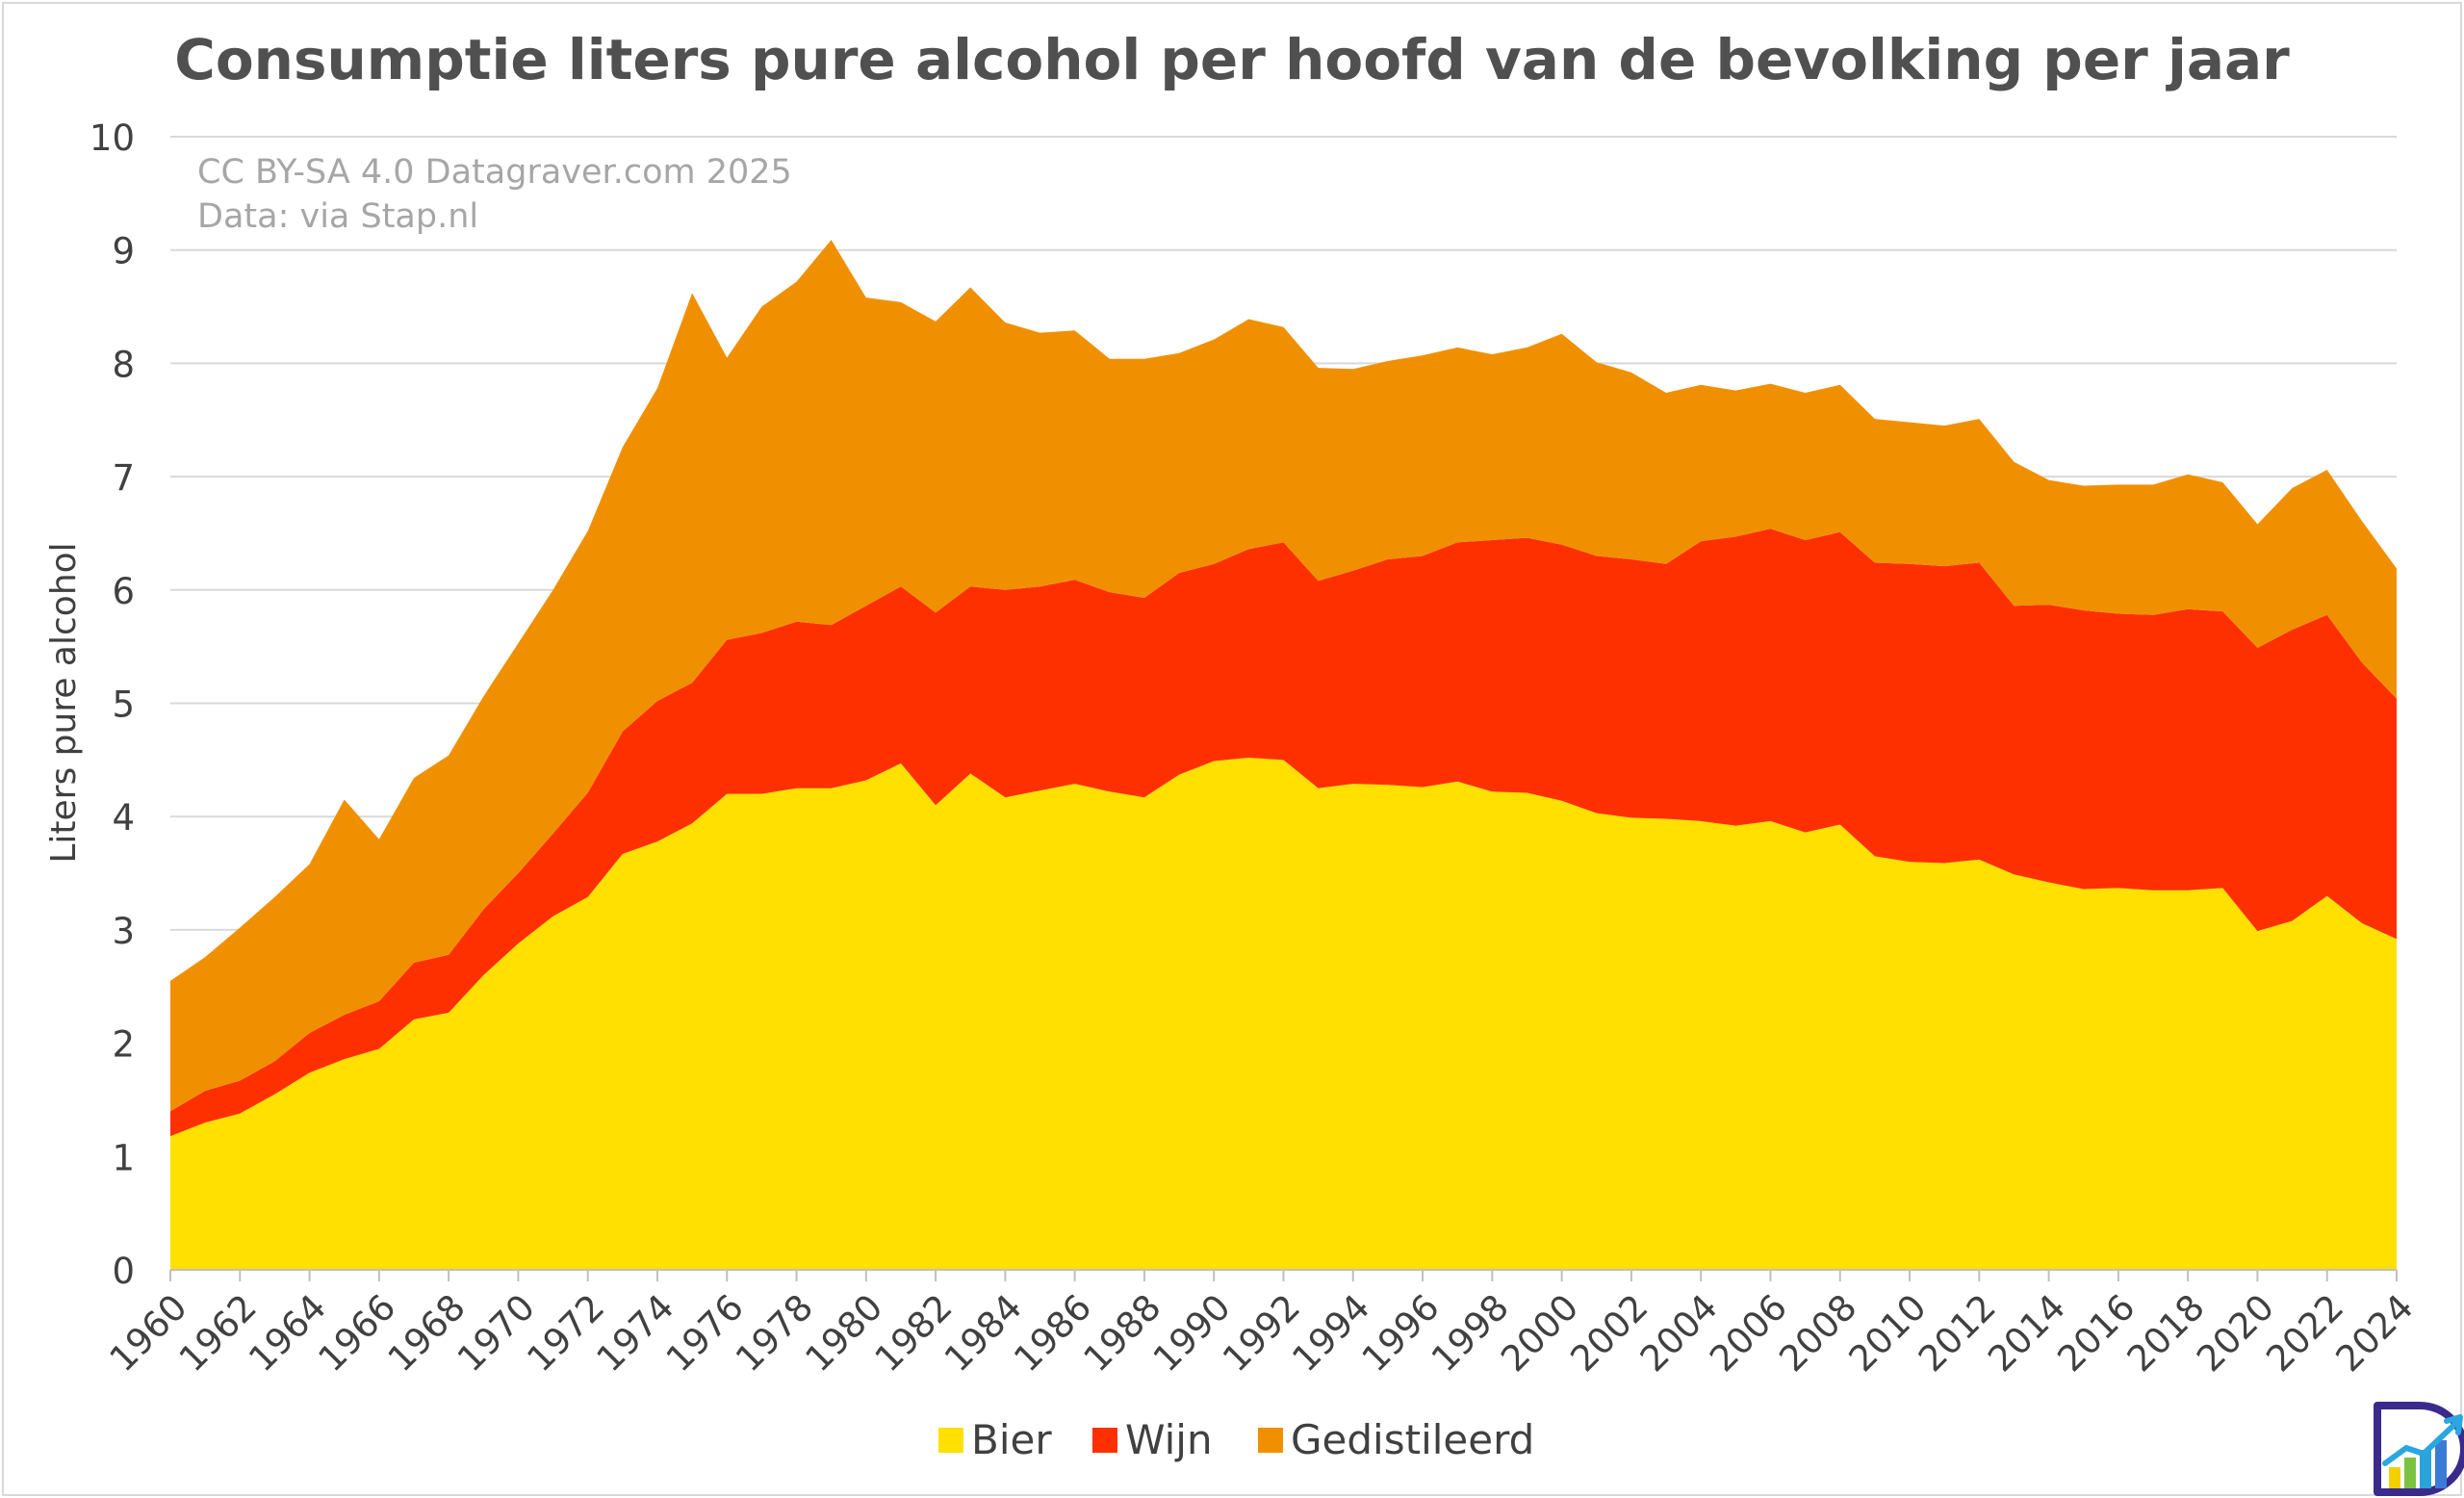 The image size is (2464, 1498). Describe the element at coordinates (1011, 1440) in the screenshot. I see `legend-label: Bier` at that location.